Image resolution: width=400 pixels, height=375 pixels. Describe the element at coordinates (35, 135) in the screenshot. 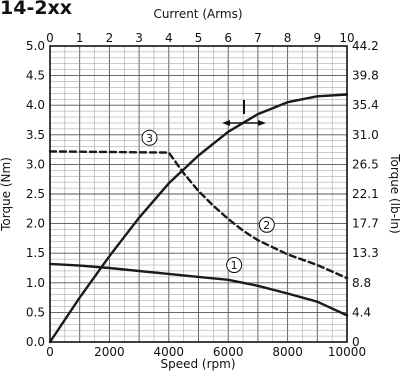

I see `y-tick-label: 3.5` at that location.